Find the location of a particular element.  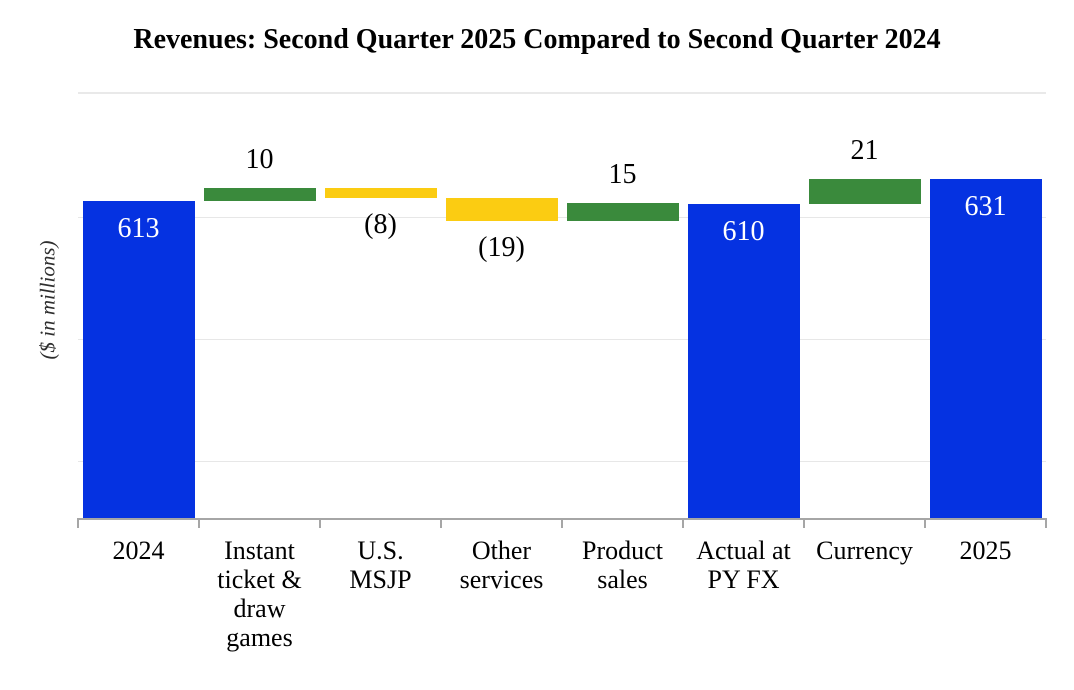

waterfall-bar-instant-ticket-draw-games is located at coordinates (259, 194).